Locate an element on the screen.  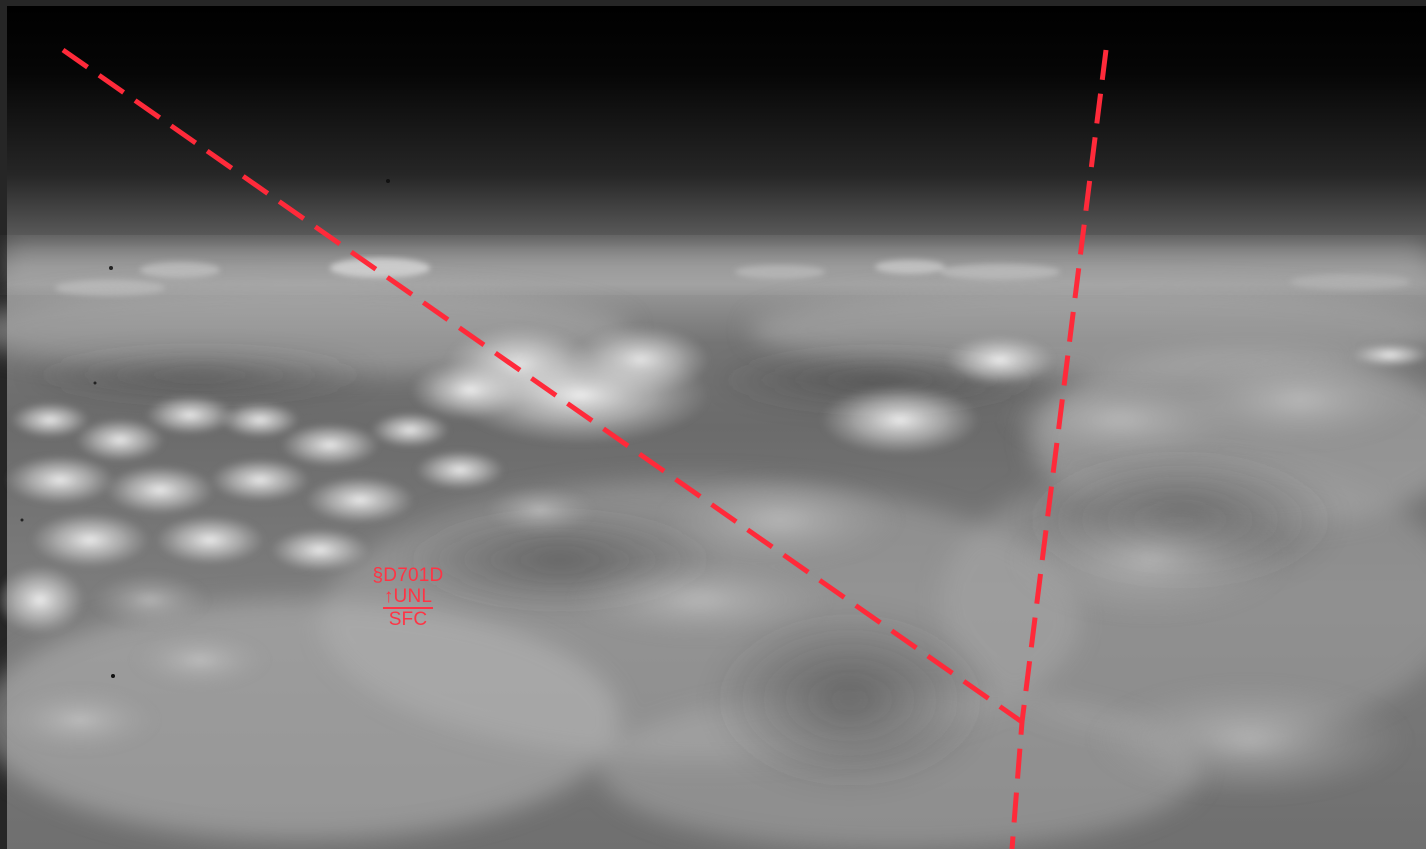
airspace-designator: §D701D is located at coordinates (408, 575).